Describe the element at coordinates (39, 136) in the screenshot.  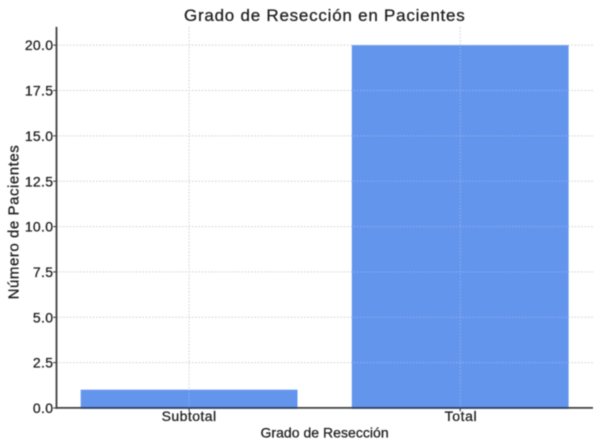
I see `svg-text: 15.0` at that location.